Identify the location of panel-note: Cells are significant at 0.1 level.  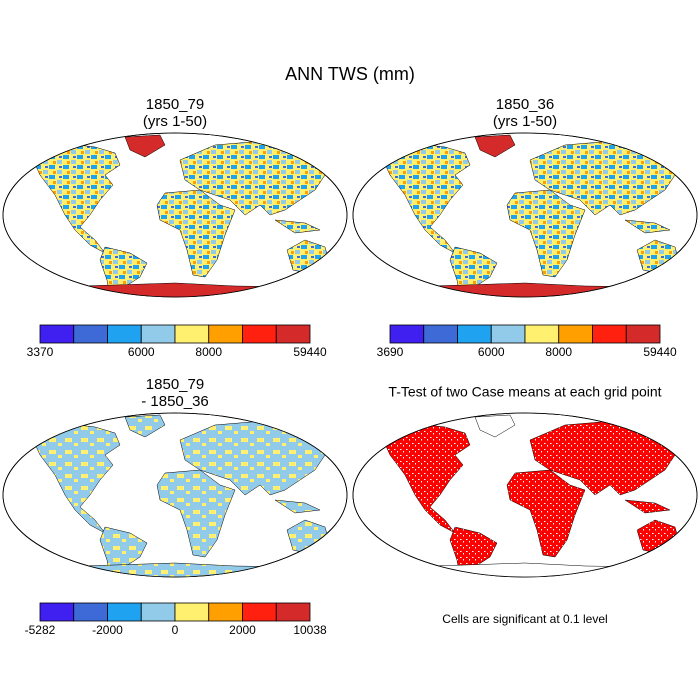
(524, 619).